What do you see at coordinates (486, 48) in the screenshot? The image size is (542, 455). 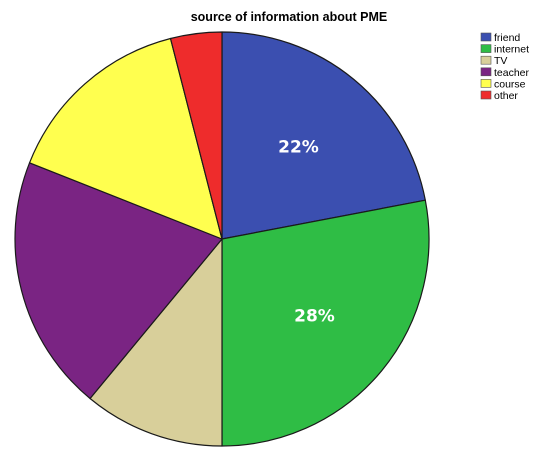 I see `legend-swatch-internet` at bounding box center [486, 48].